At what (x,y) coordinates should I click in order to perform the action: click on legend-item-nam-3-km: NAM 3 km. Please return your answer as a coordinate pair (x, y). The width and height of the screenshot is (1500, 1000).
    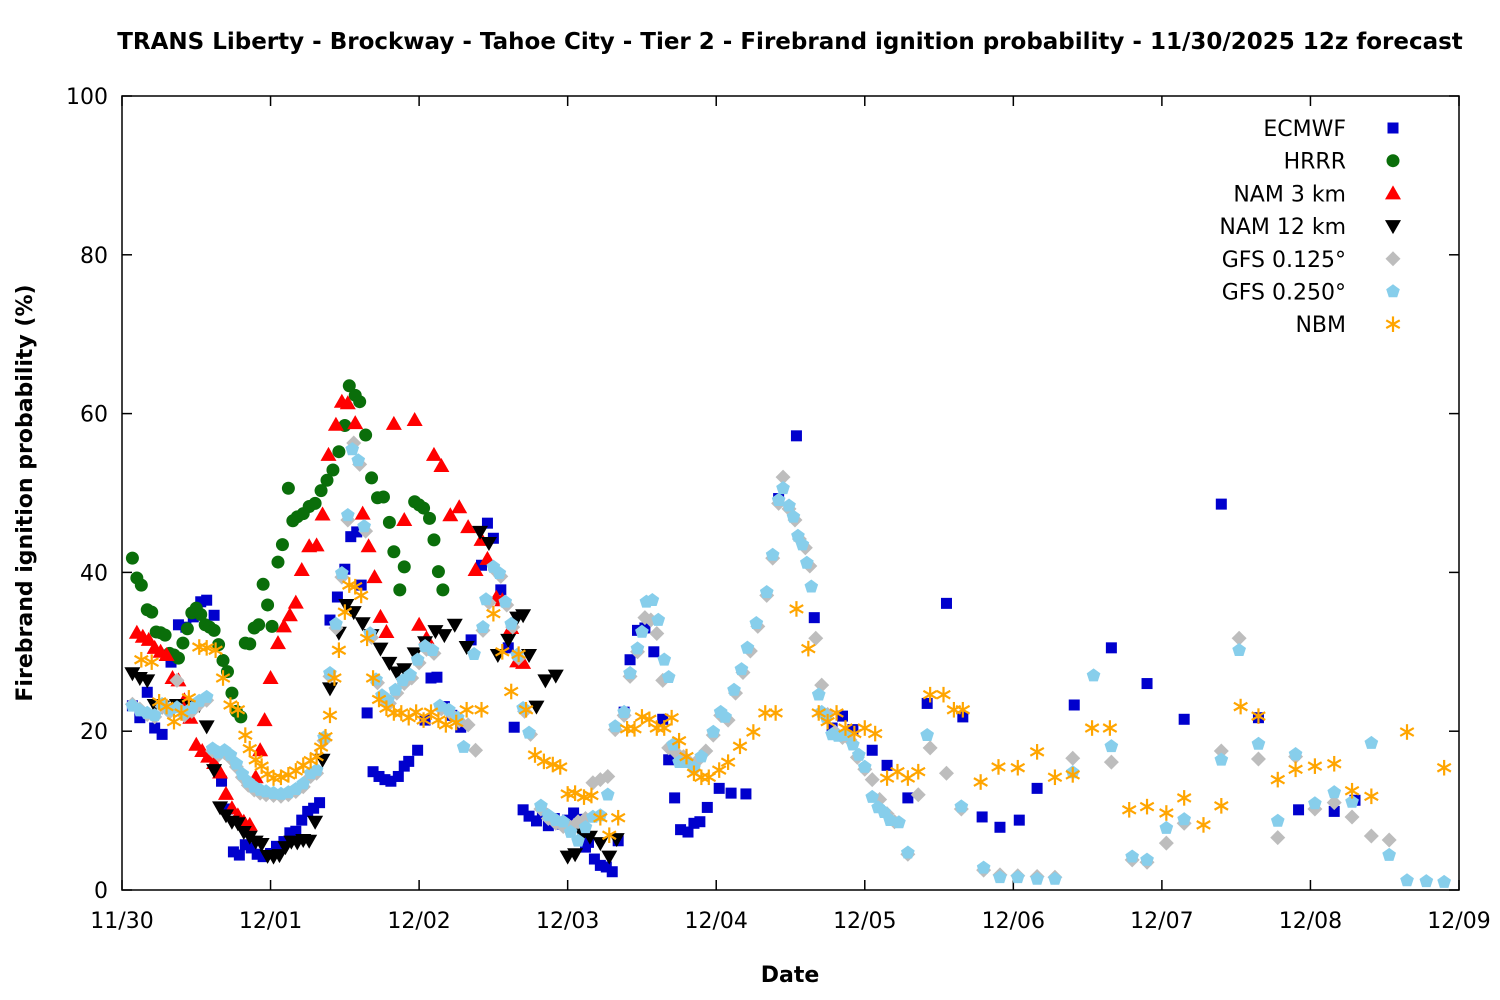
    Looking at the image, I should click on (1317, 194).